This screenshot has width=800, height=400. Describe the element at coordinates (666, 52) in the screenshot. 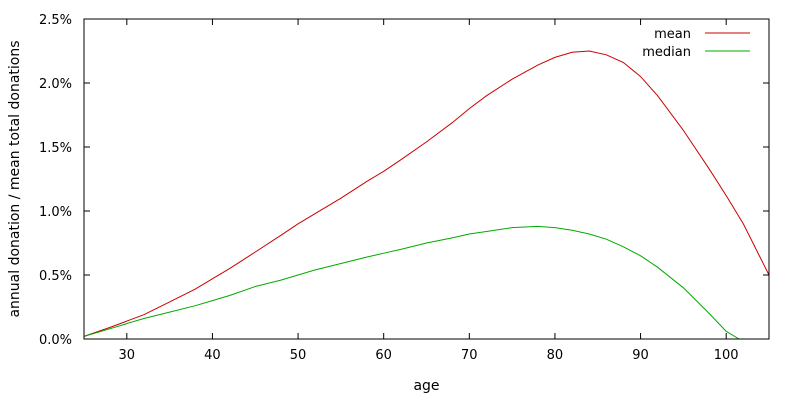

I see `legend-label-median: median` at that location.